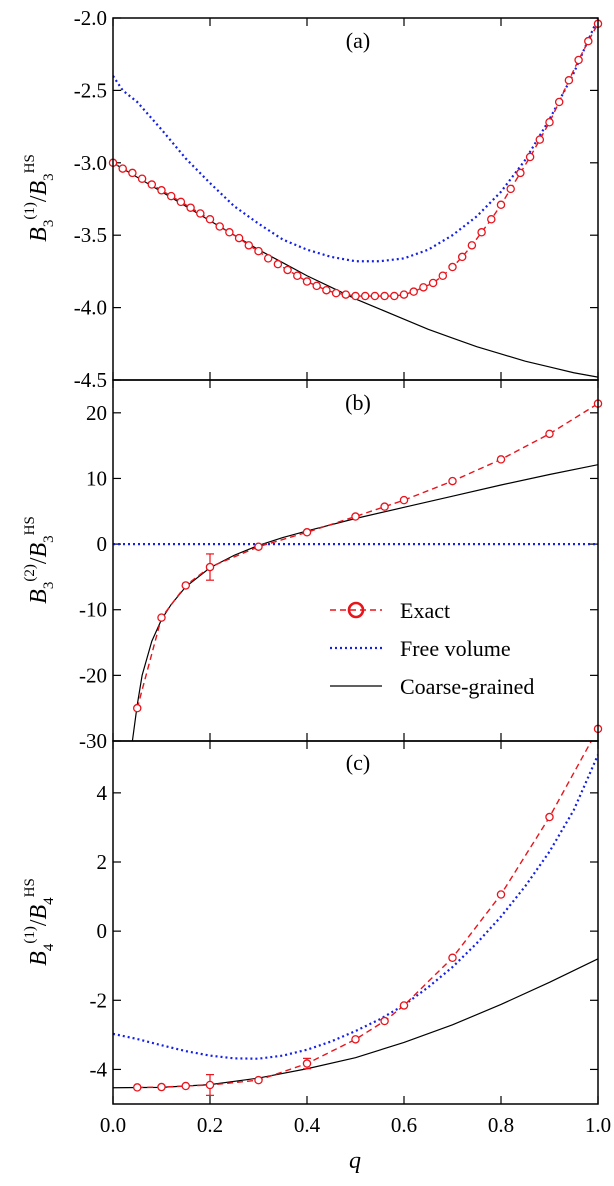 This screenshot has width=614, height=1186. I want to click on svg-text: B3(1)/B3HS, so click(39, 198).